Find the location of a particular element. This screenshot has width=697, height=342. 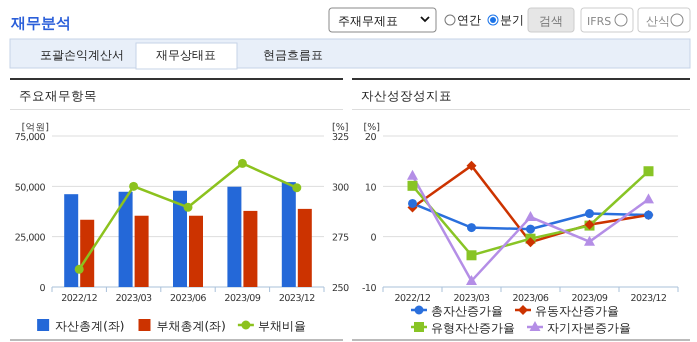

text: 연간 is located at coordinates (469, 20).